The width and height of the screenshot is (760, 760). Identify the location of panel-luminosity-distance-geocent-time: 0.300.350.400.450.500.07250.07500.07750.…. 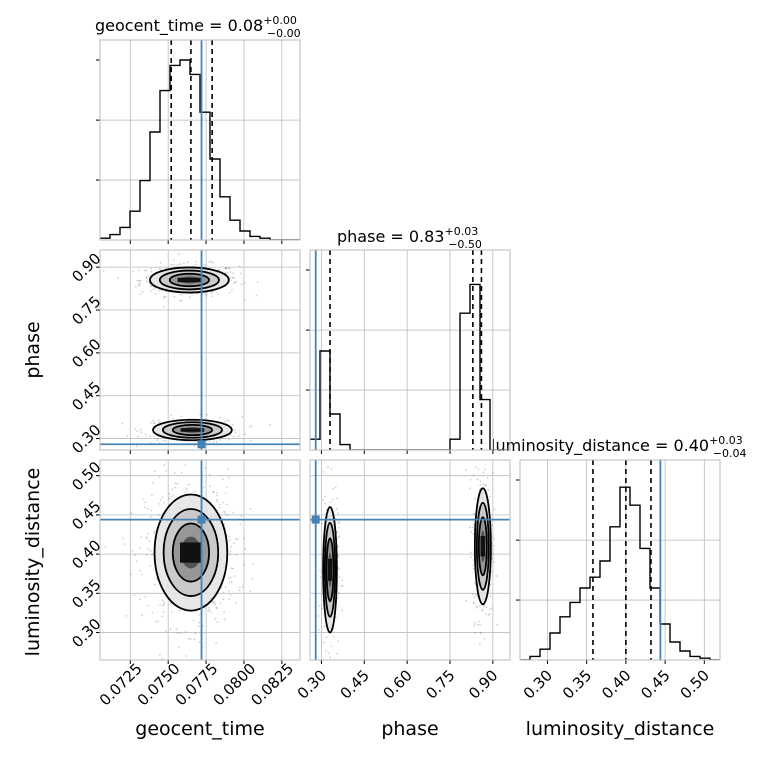
(184, 583).